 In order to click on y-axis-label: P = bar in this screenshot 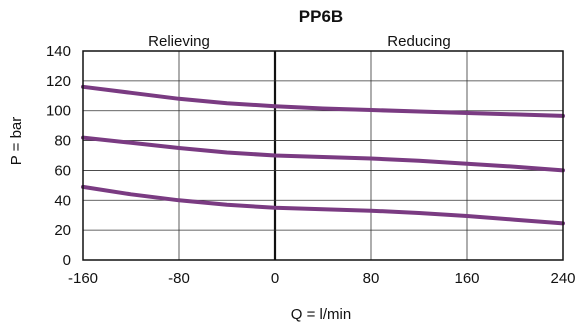, I will do `click(16, 141)`.